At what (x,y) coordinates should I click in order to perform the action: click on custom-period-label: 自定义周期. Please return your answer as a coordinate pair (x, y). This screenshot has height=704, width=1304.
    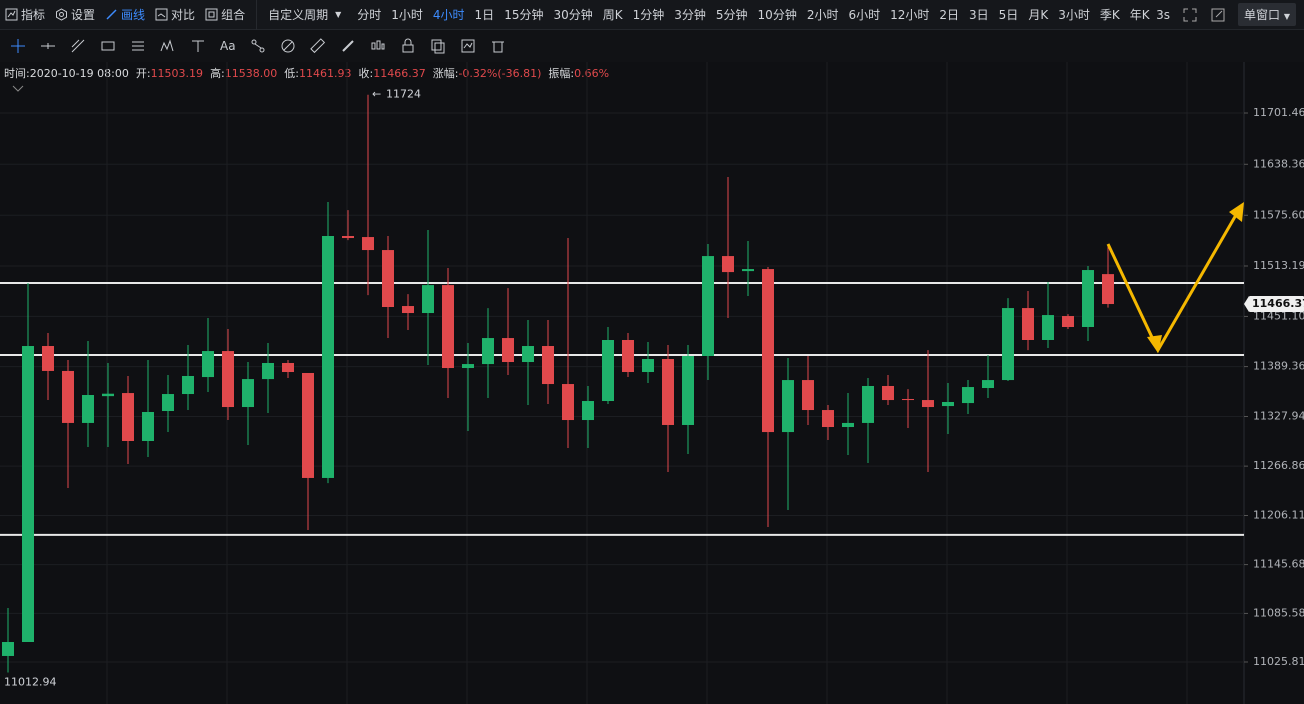
    Looking at the image, I should click on (298, 15).